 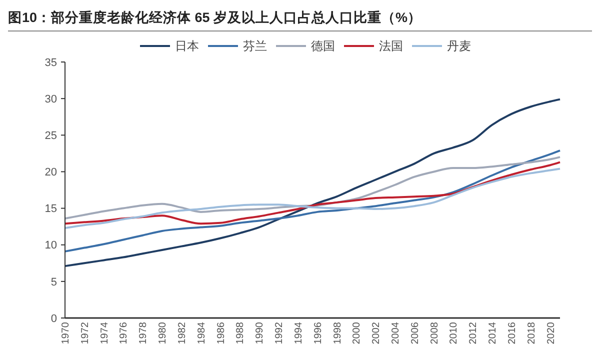 I want to click on x-tick-label: 2010, so click(x=454, y=333).